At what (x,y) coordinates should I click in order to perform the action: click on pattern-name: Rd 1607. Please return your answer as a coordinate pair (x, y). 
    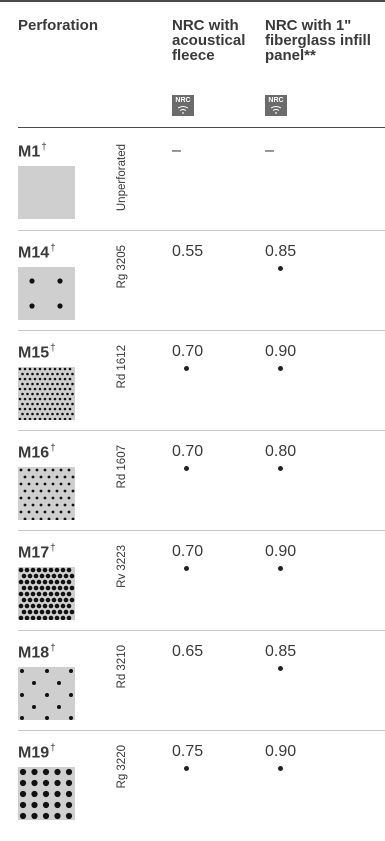
    Looking at the image, I should click on (122, 483).